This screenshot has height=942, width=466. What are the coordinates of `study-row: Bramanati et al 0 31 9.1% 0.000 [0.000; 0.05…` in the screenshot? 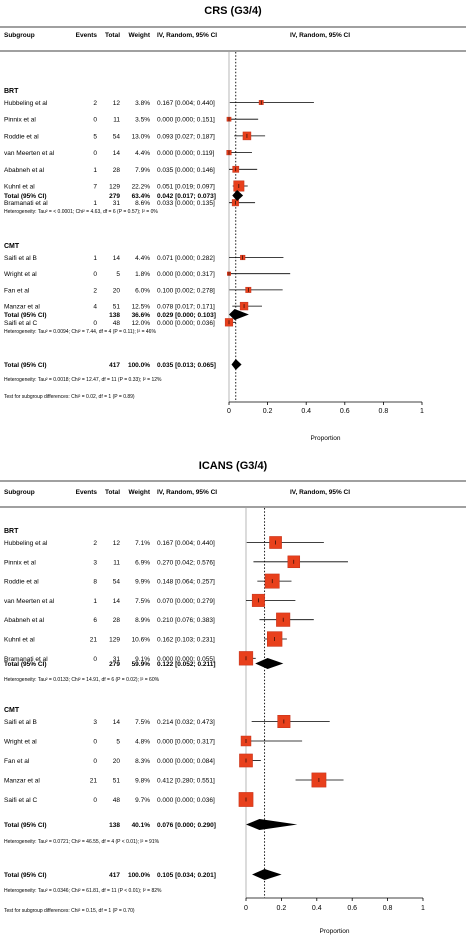 It's located at (130, 658).